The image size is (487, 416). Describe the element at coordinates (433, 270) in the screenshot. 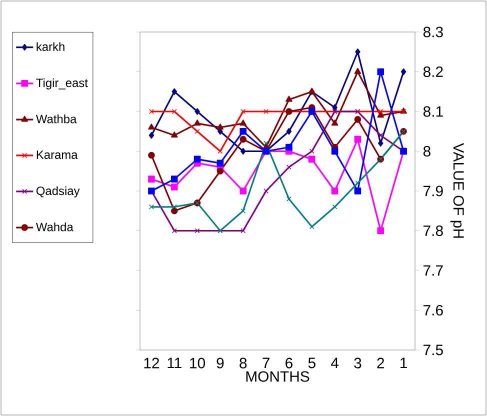

I see `y-tick-label: 7.7` at that location.